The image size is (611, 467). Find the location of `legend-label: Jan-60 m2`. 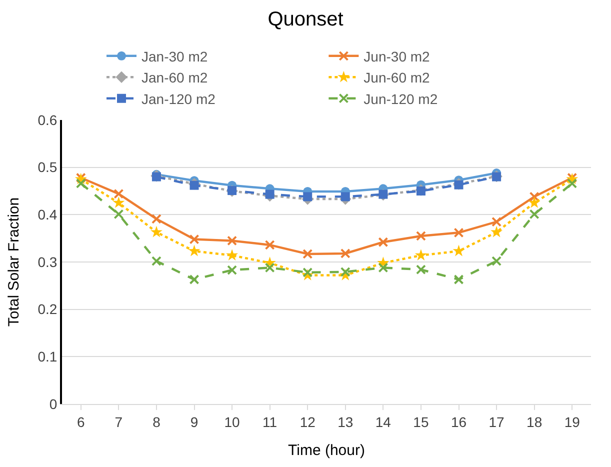

legend-label: Jan-60 m2 is located at coordinates (175, 78).